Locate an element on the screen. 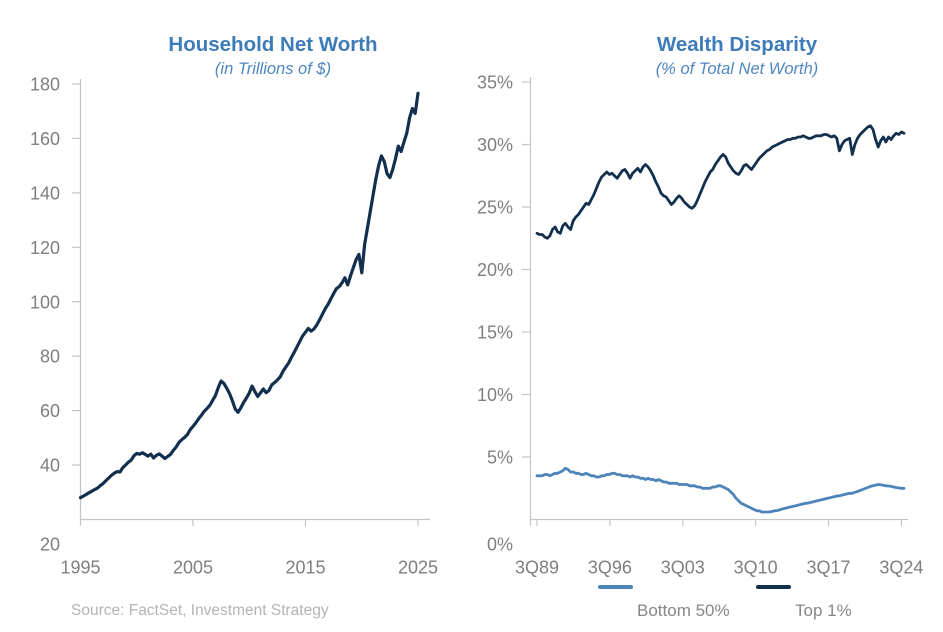  wealth-disparity-y-tick-label: 10% is located at coordinates (495, 395).